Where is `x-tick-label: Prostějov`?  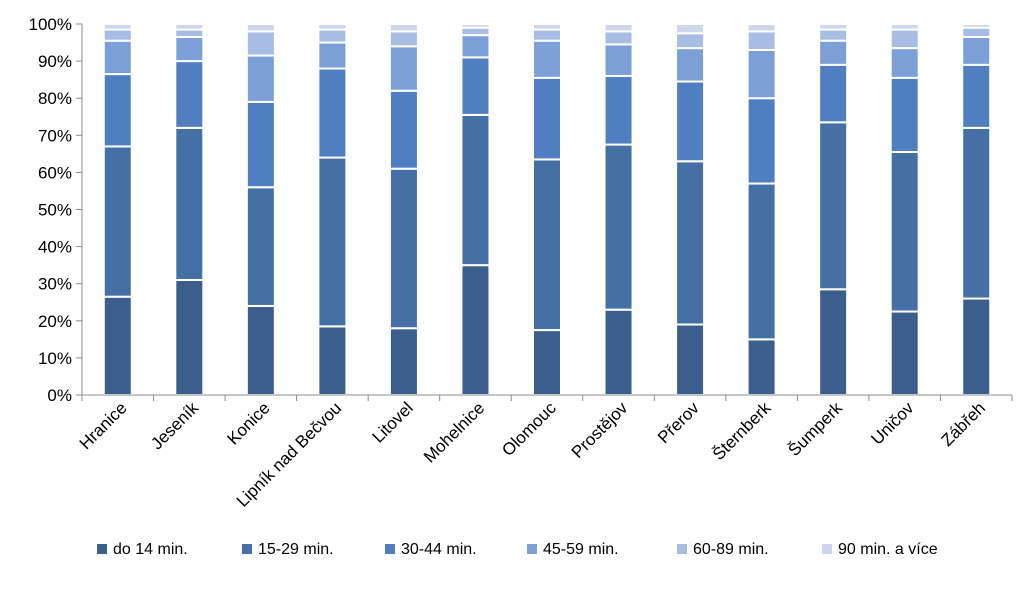
x-tick-label: Prostějov is located at coordinates (600, 430).